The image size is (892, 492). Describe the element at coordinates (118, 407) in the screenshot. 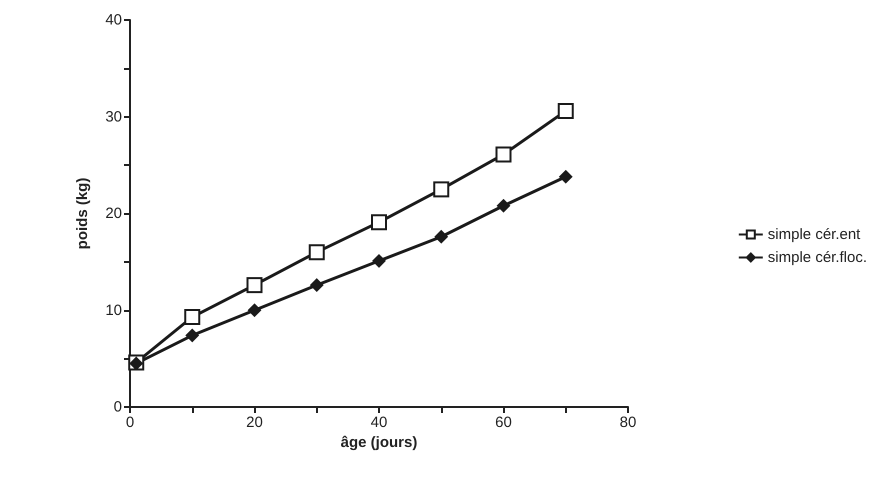

I see `y-tick-label: 0` at that location.